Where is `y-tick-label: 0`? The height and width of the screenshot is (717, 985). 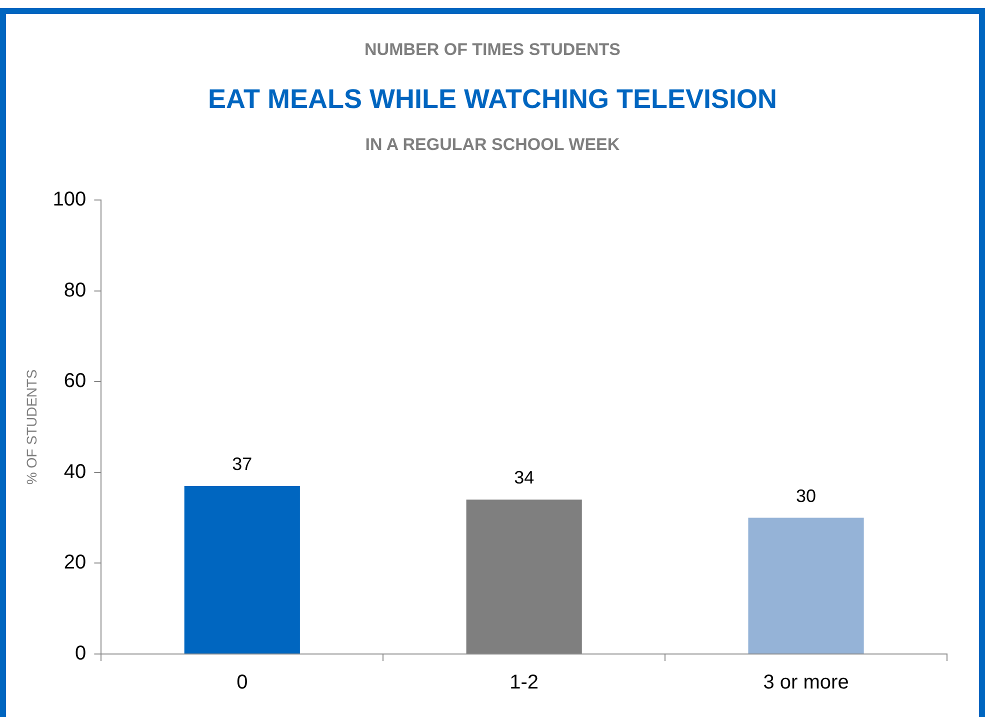 y-tick-label: 0 is located at coordinates (80, 653).